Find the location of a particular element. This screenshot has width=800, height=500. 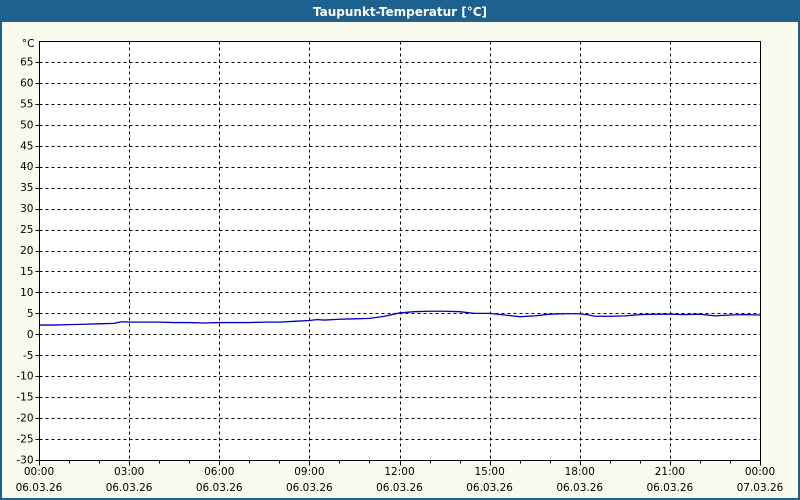

y-tick-label: 35 is located at coordinates (26, 188).